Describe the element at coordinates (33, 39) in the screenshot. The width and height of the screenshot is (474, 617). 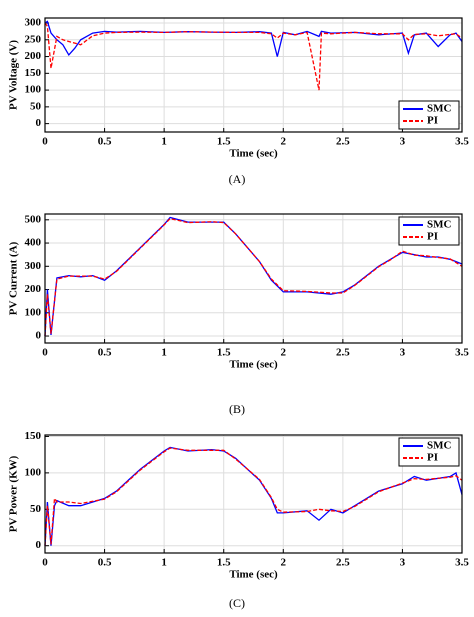
I see `y-tick-label: 250` at that location.